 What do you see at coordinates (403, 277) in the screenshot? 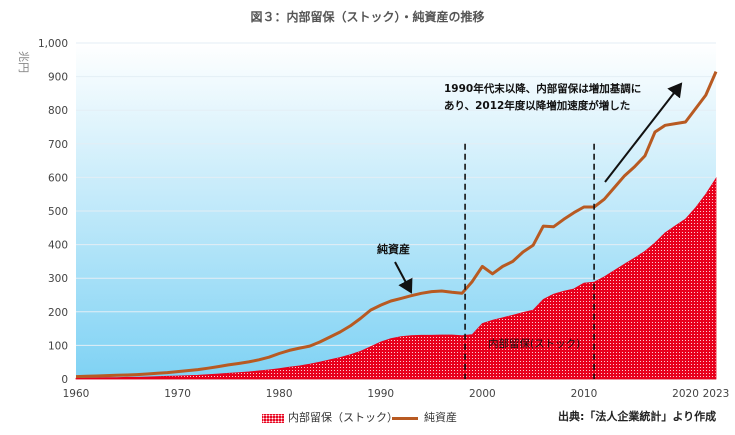
I see `annotation-net-assets-arrow` at bounding box center [403, 277].